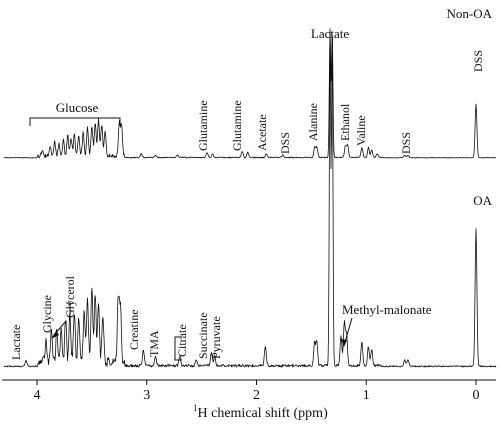  I want to click on annotation-tma: TMA, so click(154, 343).